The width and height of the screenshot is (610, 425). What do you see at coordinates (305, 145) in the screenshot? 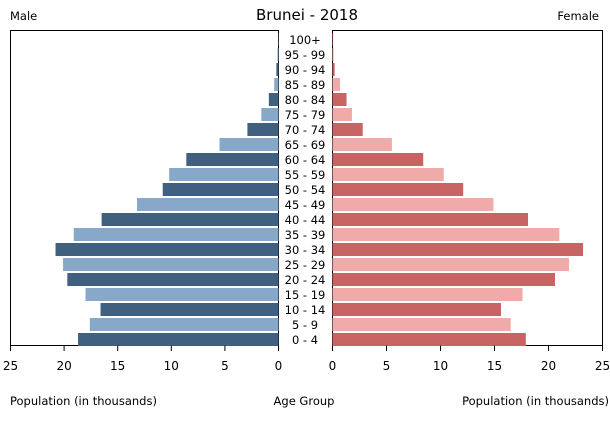
I see `age-group-label: 65 - 69` at bounding box center [305, 145].